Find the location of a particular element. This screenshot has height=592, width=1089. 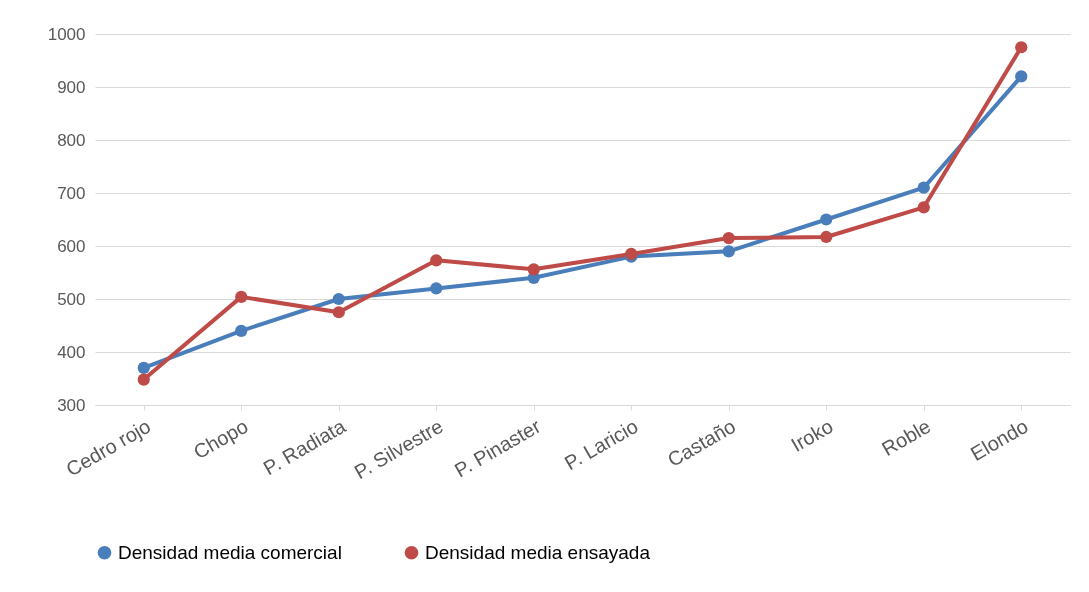

legend-label: Densidad media ensayada is located at coordinates (538, 552).